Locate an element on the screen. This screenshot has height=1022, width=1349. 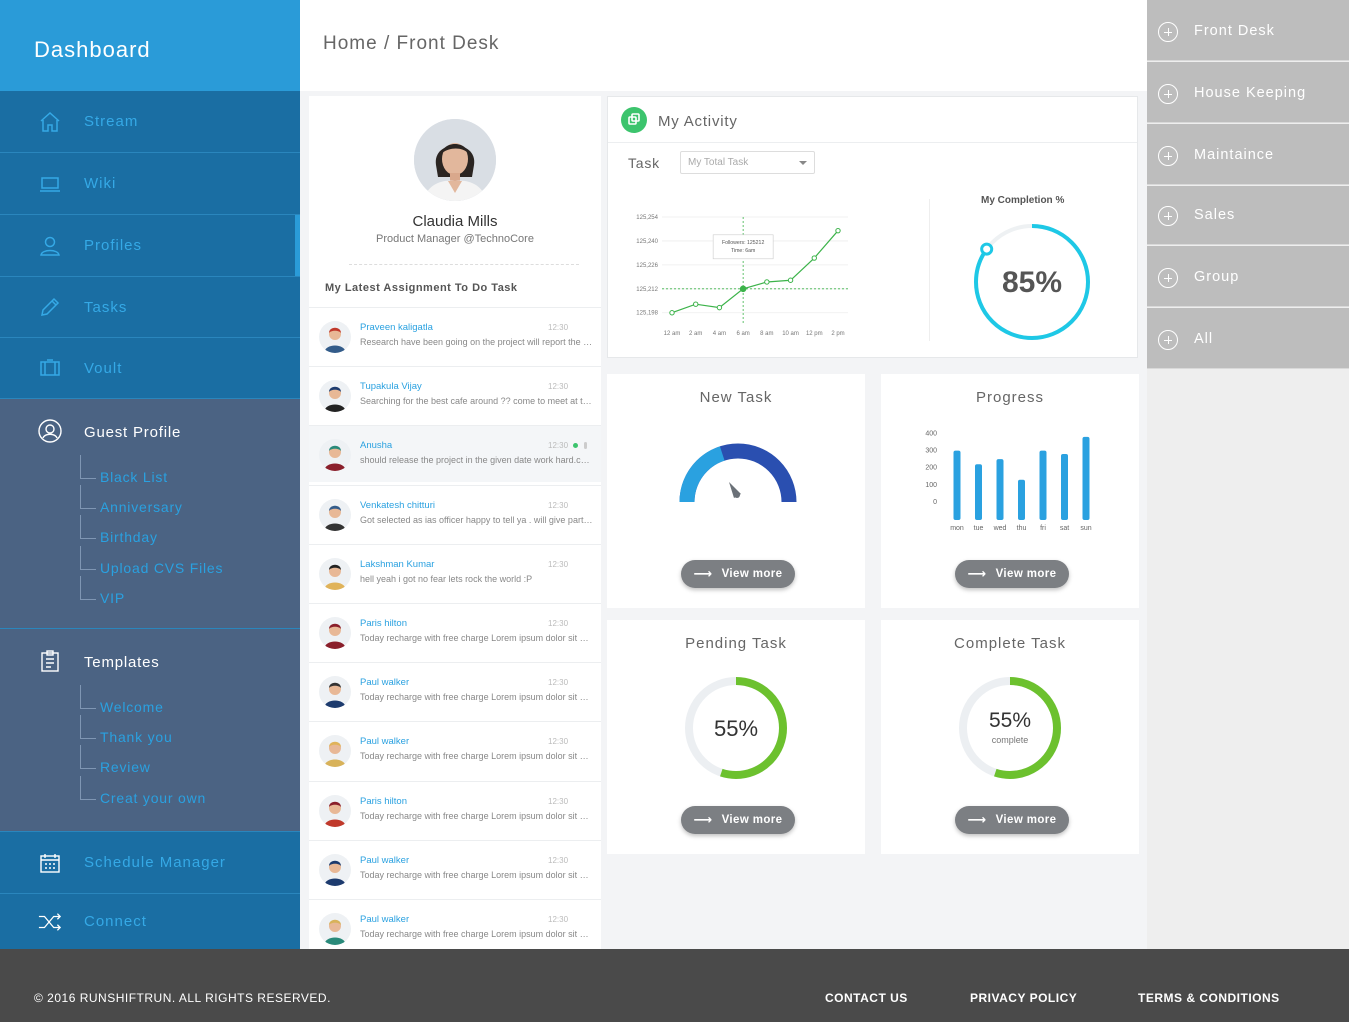
x-tick-label: 8 am is located at coordinates (766, 334).